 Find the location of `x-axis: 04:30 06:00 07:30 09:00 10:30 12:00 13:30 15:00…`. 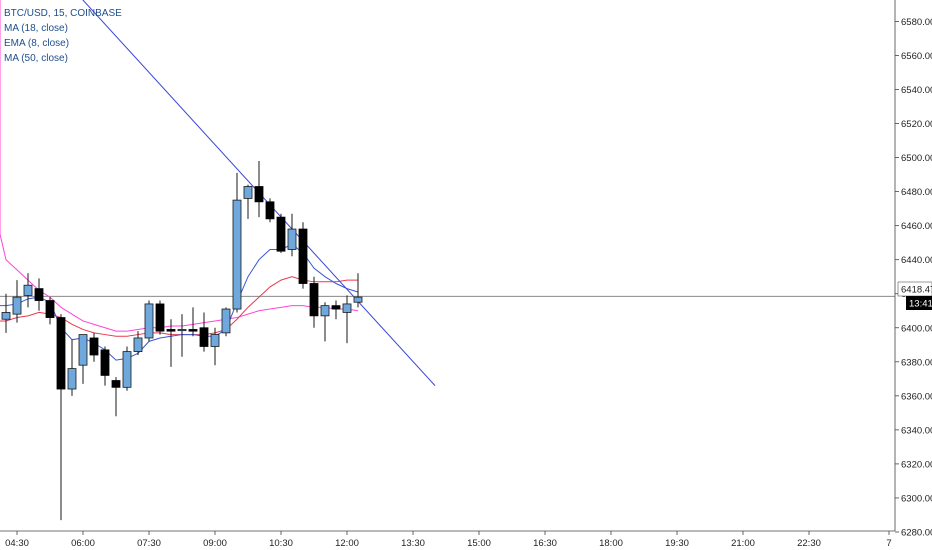

x-axis: 04:30 06:00 07:30 09:00 10:30 12:00 13:30 15:00… is located at coordinates (447, 539).